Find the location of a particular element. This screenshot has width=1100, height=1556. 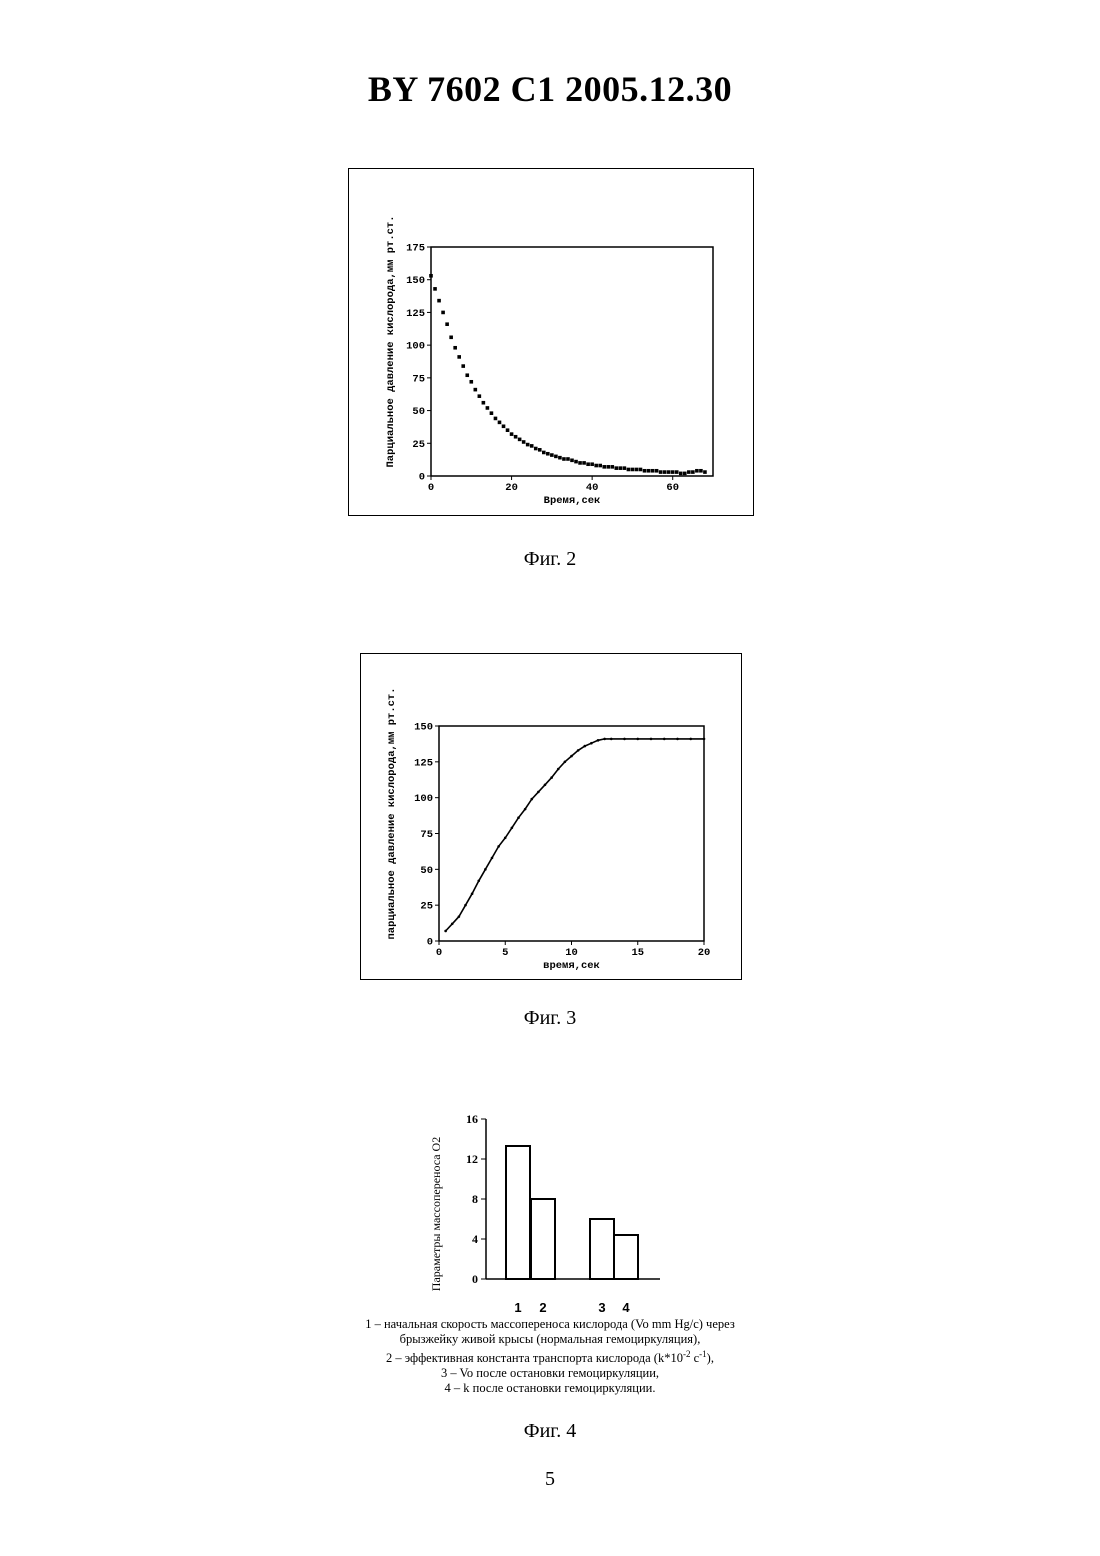

plot-area is located at coordinates (572, 361).